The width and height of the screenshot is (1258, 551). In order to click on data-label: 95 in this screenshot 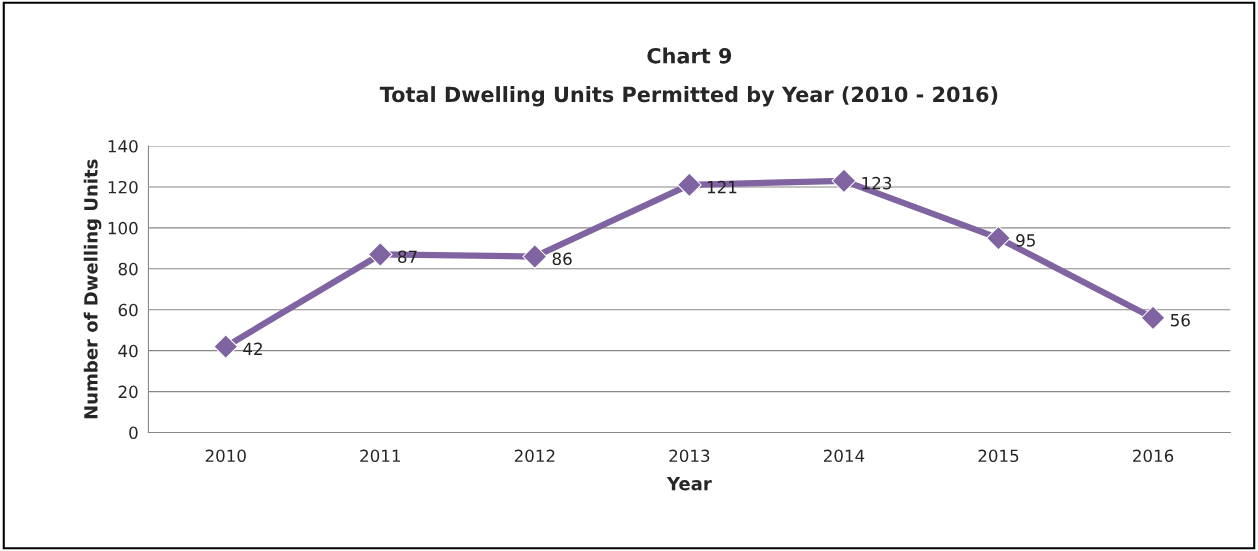, I will do `click(1025, 240)`.